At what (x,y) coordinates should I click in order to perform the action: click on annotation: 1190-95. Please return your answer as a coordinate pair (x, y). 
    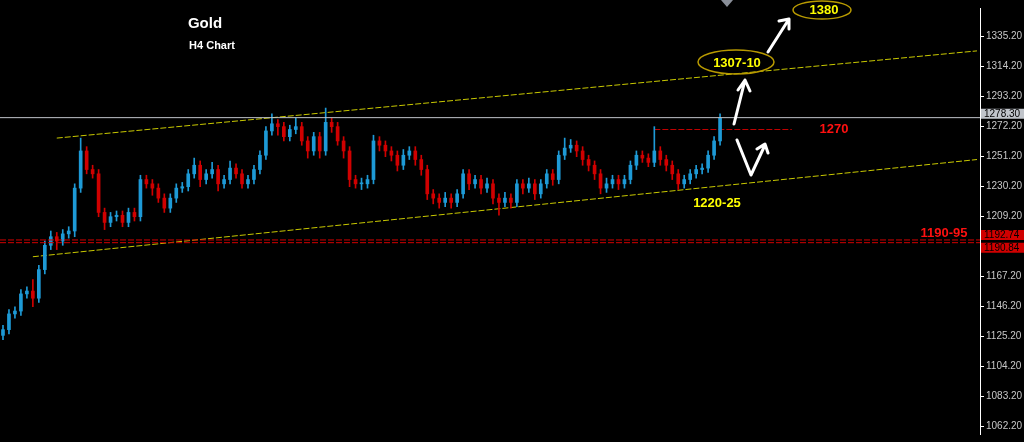
    Looking at the image, I should click on (944, 232).